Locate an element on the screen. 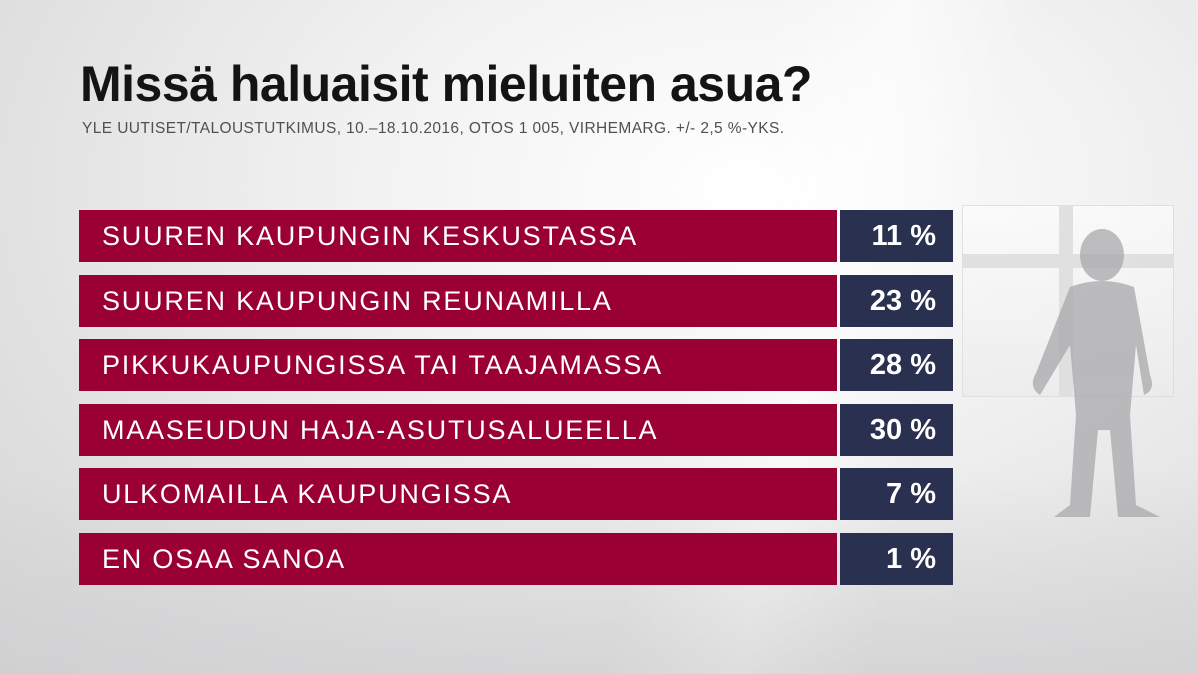 This screenshot has width=1198, height=674. person-silhouette-icon is located at coordinates (1096, 373).